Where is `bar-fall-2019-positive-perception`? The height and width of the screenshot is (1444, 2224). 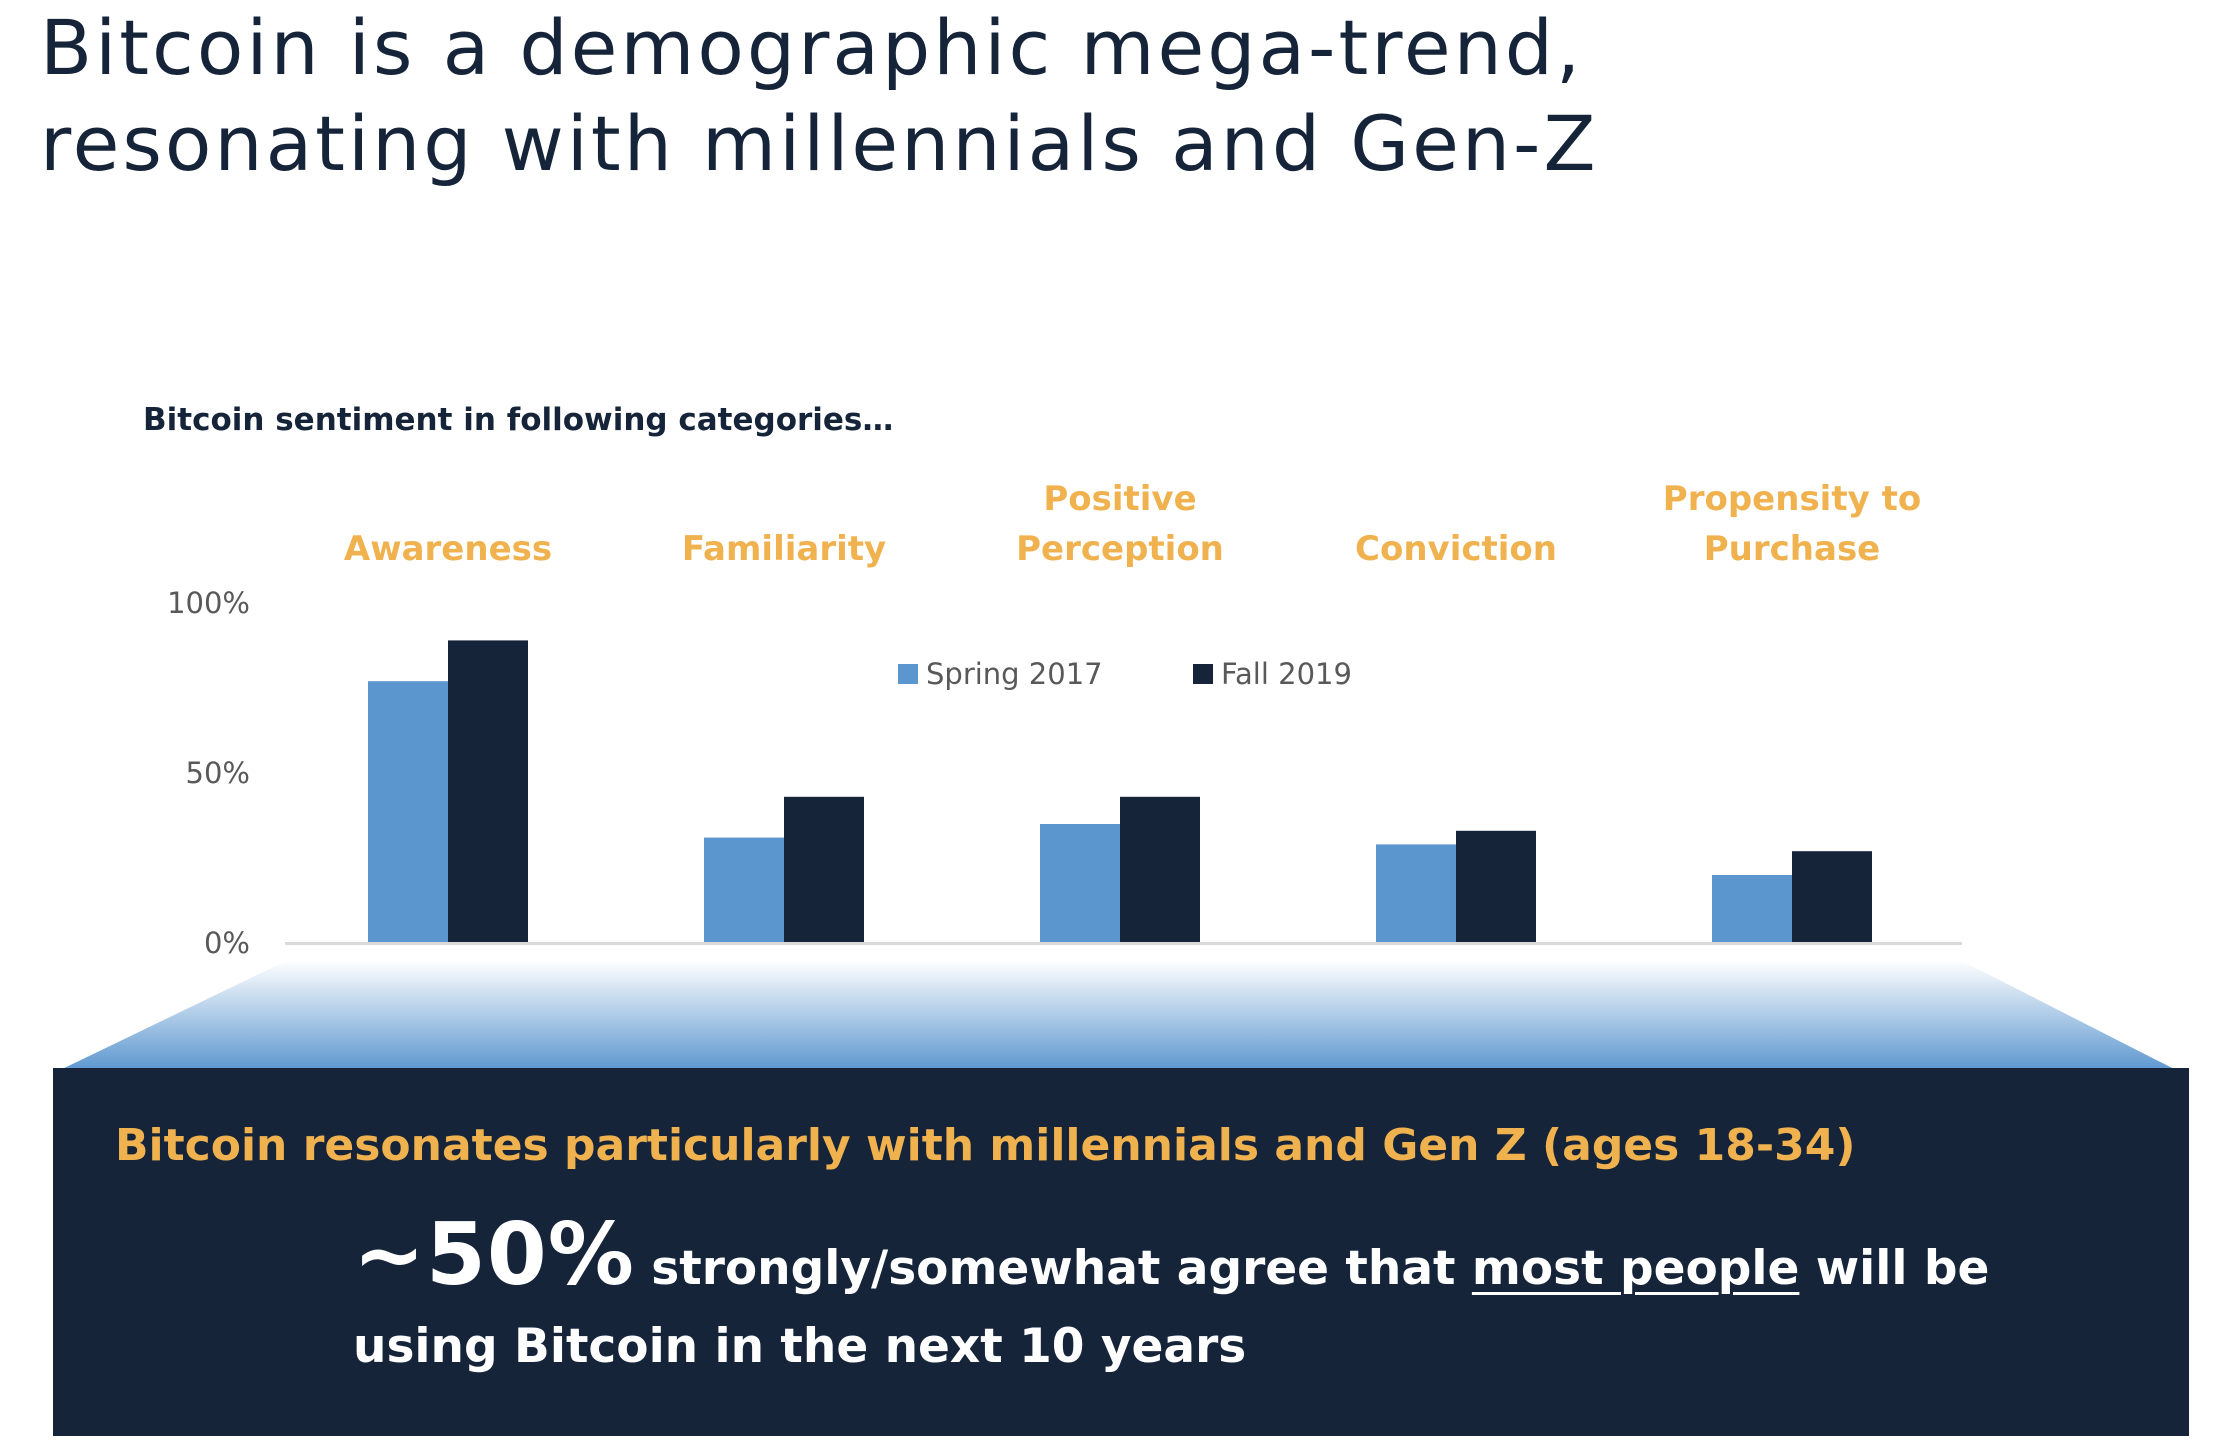 bar-fall-2019-positive-perception is located at coordinates (1160, 869).